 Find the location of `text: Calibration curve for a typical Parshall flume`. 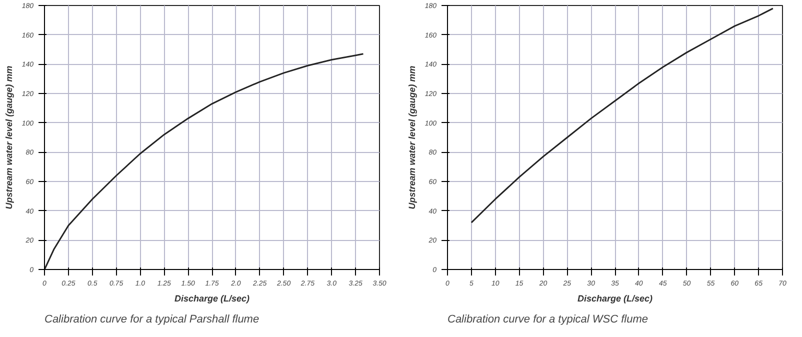

text: Calibration curve for a typical Parshall flume is located at coordinates (152, 320).